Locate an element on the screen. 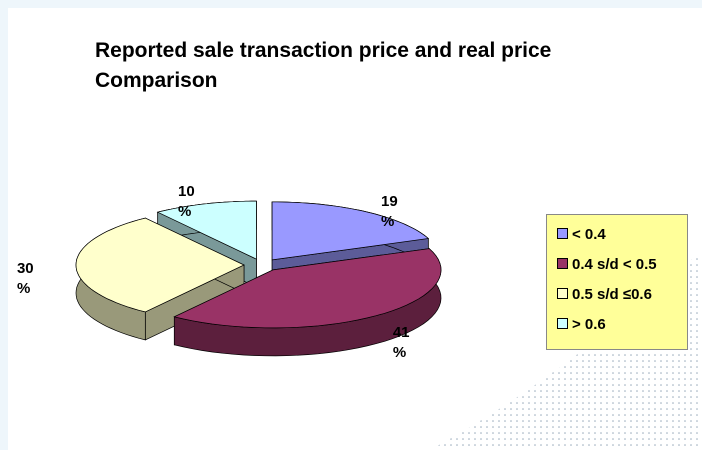  data-label: 10 % is located at coordinates (186, 202).